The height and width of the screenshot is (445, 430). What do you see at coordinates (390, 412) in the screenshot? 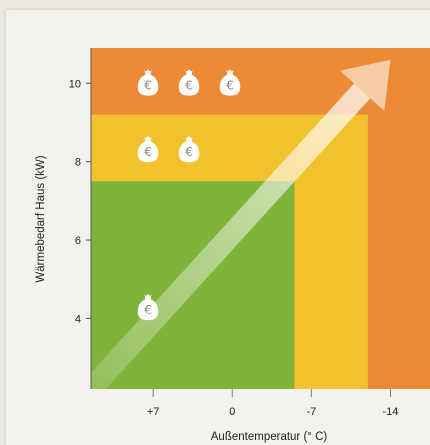
I see `x-tick-label: -14` at bounding box center [390, 412].